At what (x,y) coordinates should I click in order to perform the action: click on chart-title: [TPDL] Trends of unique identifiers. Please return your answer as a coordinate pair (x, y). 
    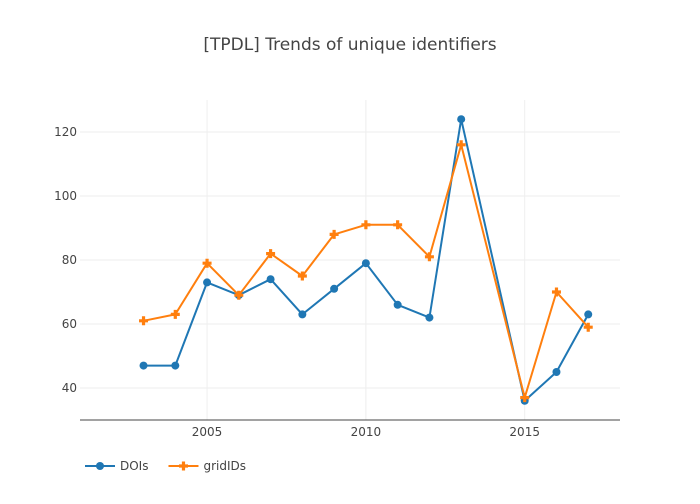
    Looking at the image, I should click on (349, 45).